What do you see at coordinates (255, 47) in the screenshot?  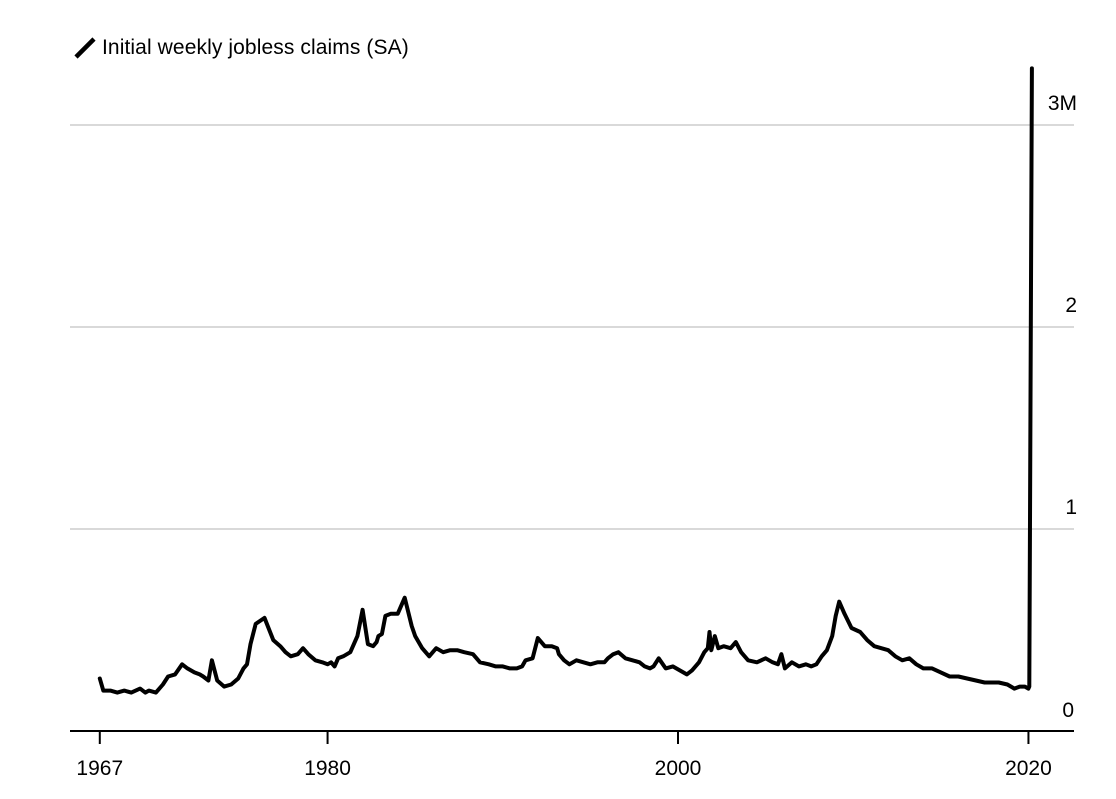 I see `legend-series-label: Initial weekly jobless claims (SA)` at bounding box center [255, 47].